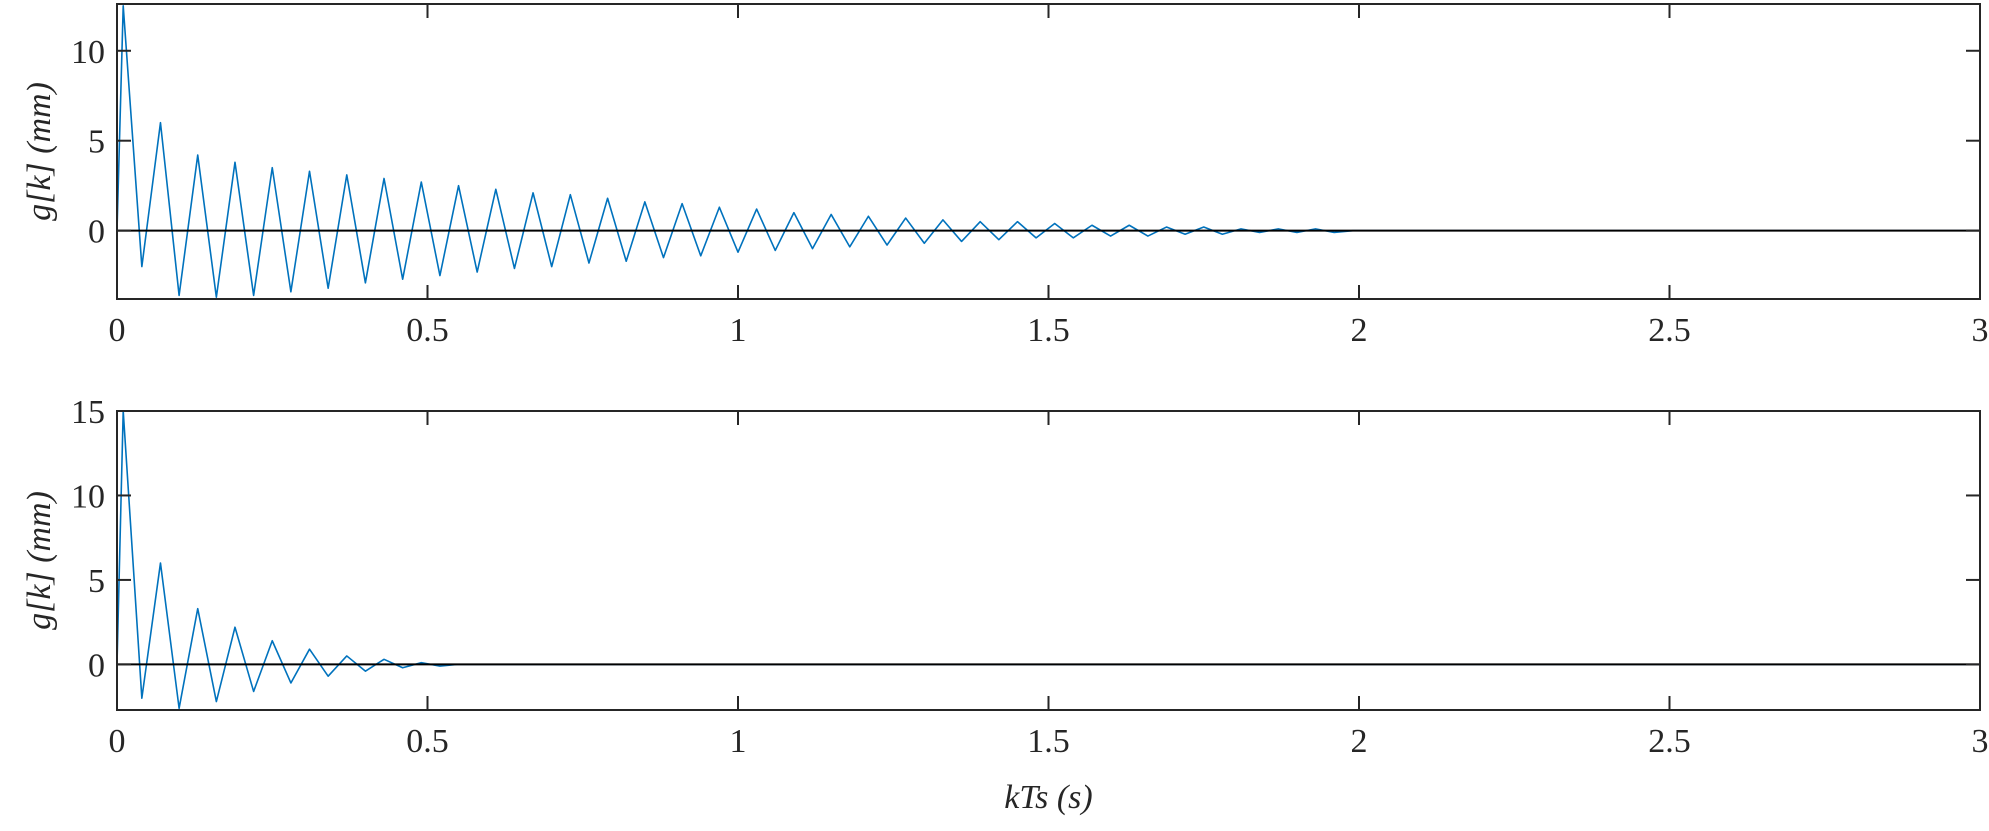  Describe the element at coordinates (88, 412) in the screenshot. I see `y-tick-label: 15` at that location.